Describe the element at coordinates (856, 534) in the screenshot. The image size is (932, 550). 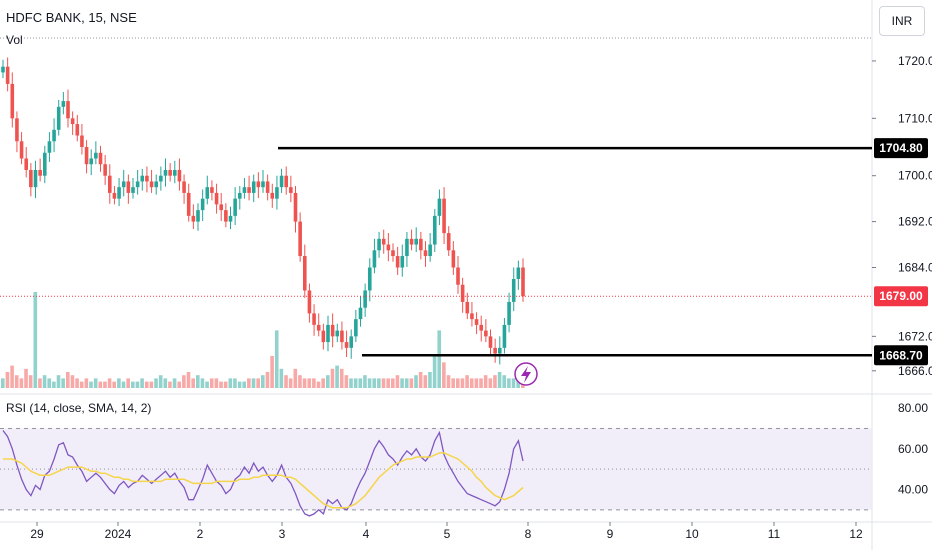
I see `time-tick-label: 12` at that location.